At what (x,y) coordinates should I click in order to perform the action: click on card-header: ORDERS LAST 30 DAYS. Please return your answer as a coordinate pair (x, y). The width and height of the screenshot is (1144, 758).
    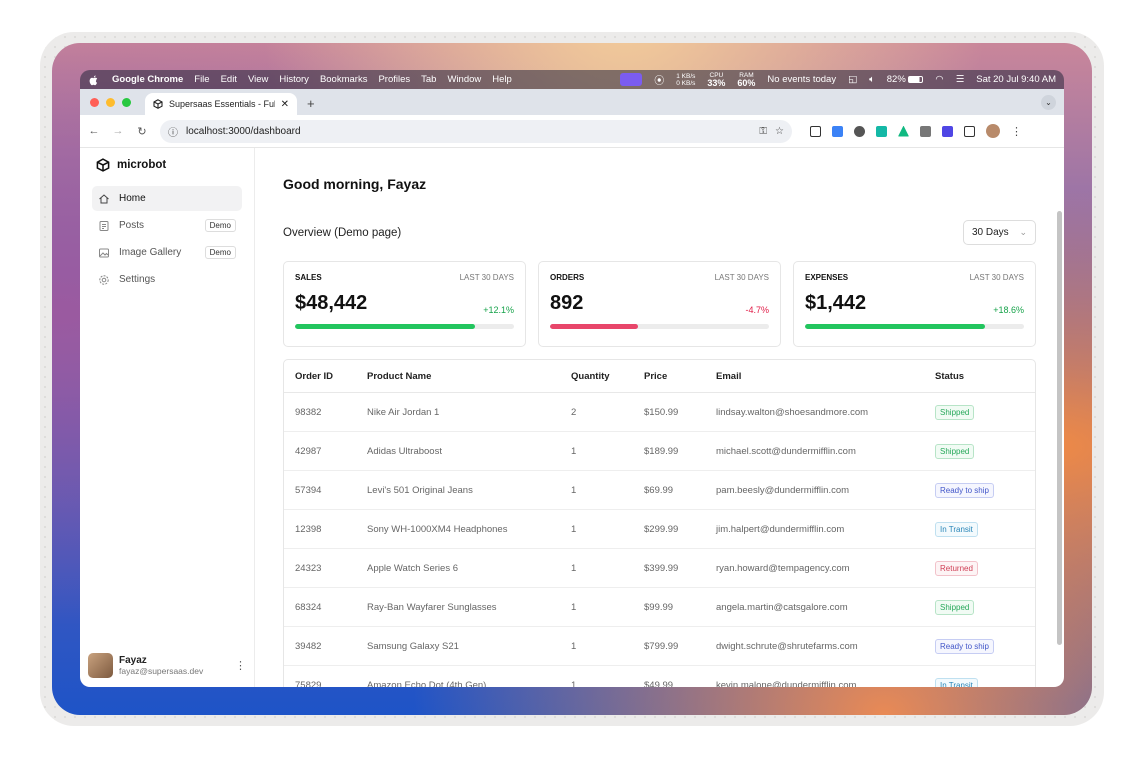
    Looking at the image, I should click on (659, 277).